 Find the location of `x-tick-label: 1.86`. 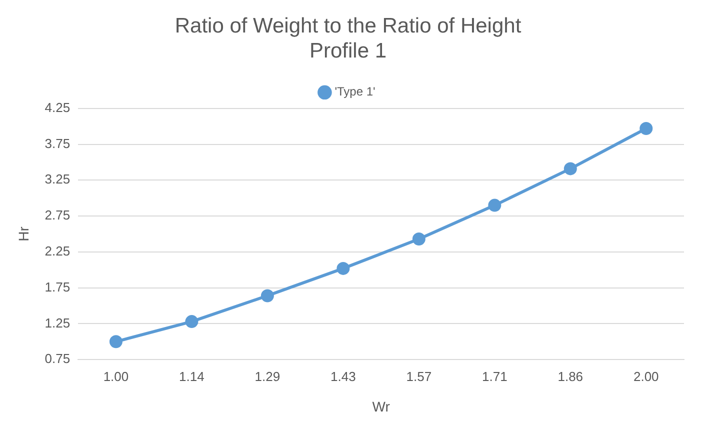

x-tick-label: 1.86 is located at coordinates (571, 376).